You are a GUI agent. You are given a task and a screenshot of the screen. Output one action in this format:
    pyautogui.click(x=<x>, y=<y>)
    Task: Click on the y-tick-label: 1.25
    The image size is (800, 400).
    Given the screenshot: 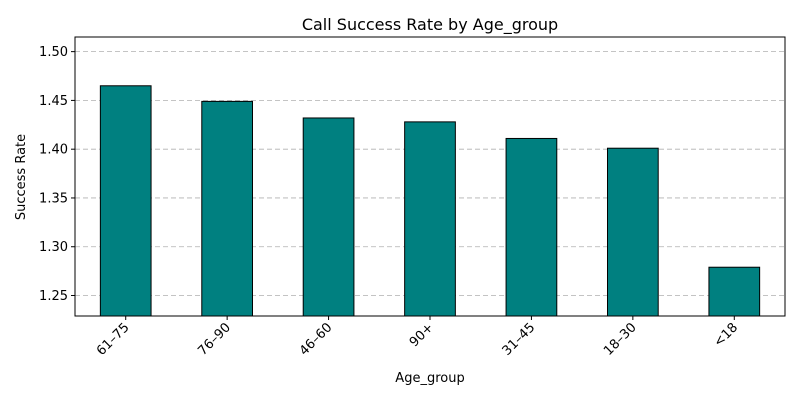 What is the action you would take?
    pyautogui.click(x=53, y=296)
    